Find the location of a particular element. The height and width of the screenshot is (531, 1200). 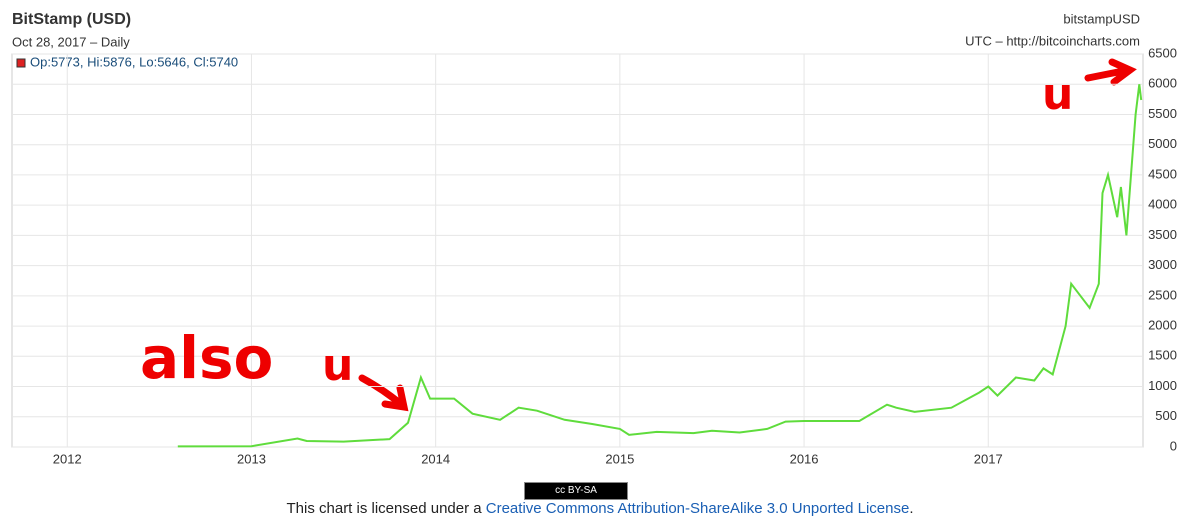

y-tick-label: 3000 is located at coordinates (1162, 264).